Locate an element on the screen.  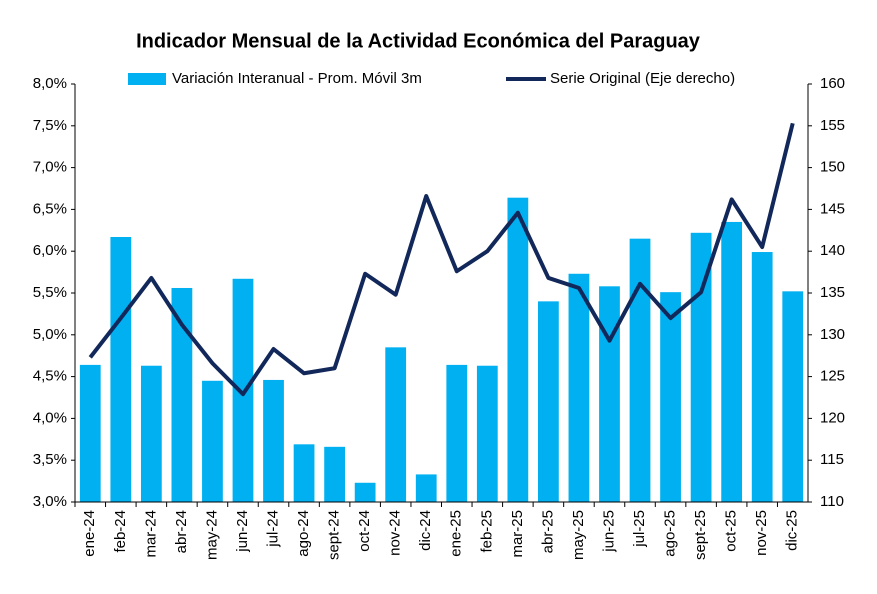
x-tick-label: ene-25 is located at coordinates (456, 533).